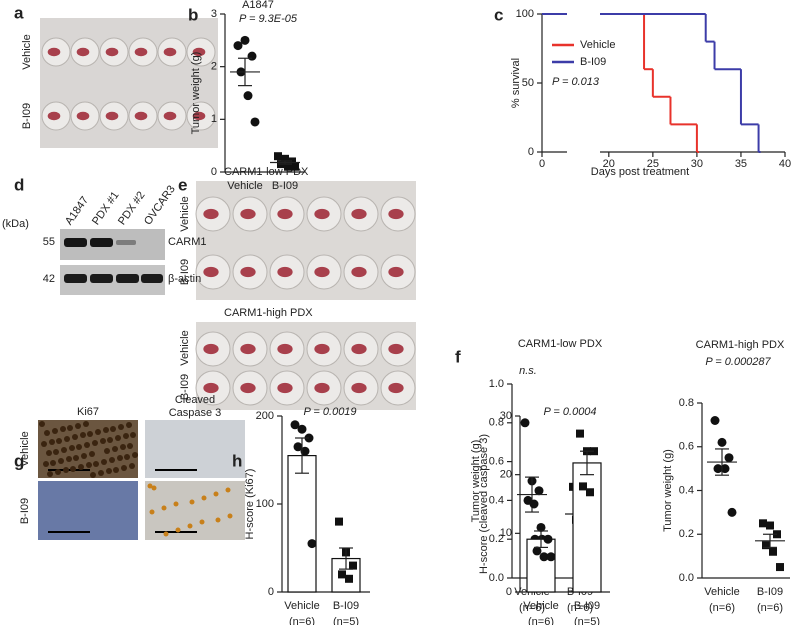  I want to click on panel-letter: a, so click(19, 12).